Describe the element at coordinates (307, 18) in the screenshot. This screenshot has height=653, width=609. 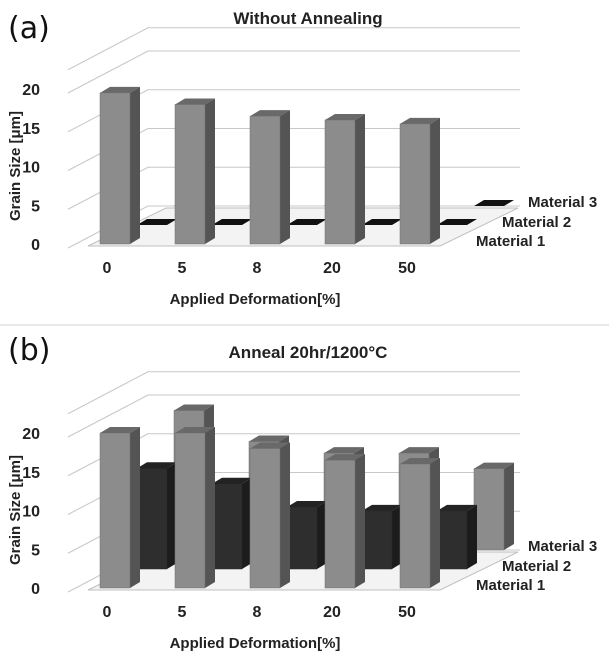
I see `chart-title: Without Annealing` at that location.